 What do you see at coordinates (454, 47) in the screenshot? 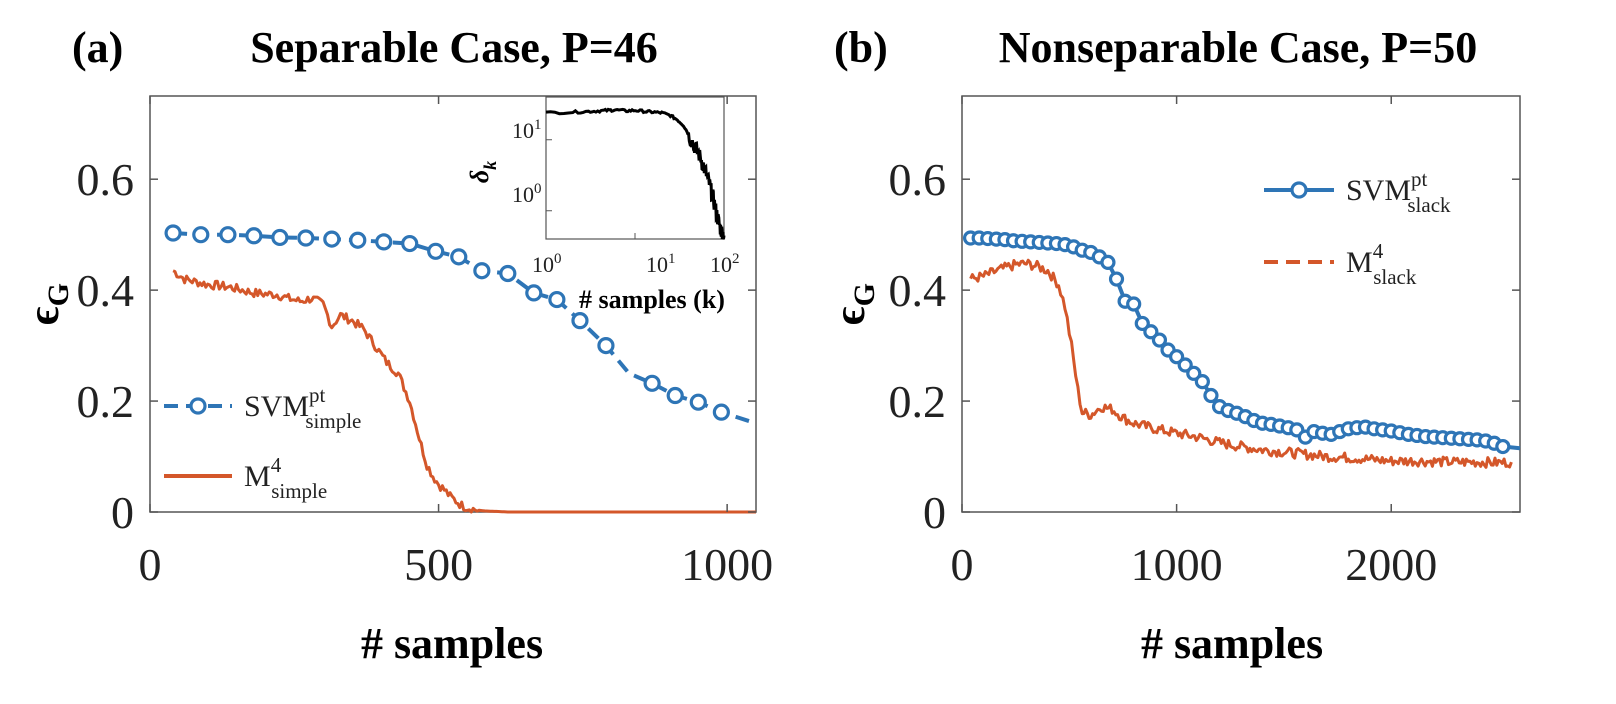
I see `panel-a-title: Separable Case, P=46` at bounding box center [454, 47].